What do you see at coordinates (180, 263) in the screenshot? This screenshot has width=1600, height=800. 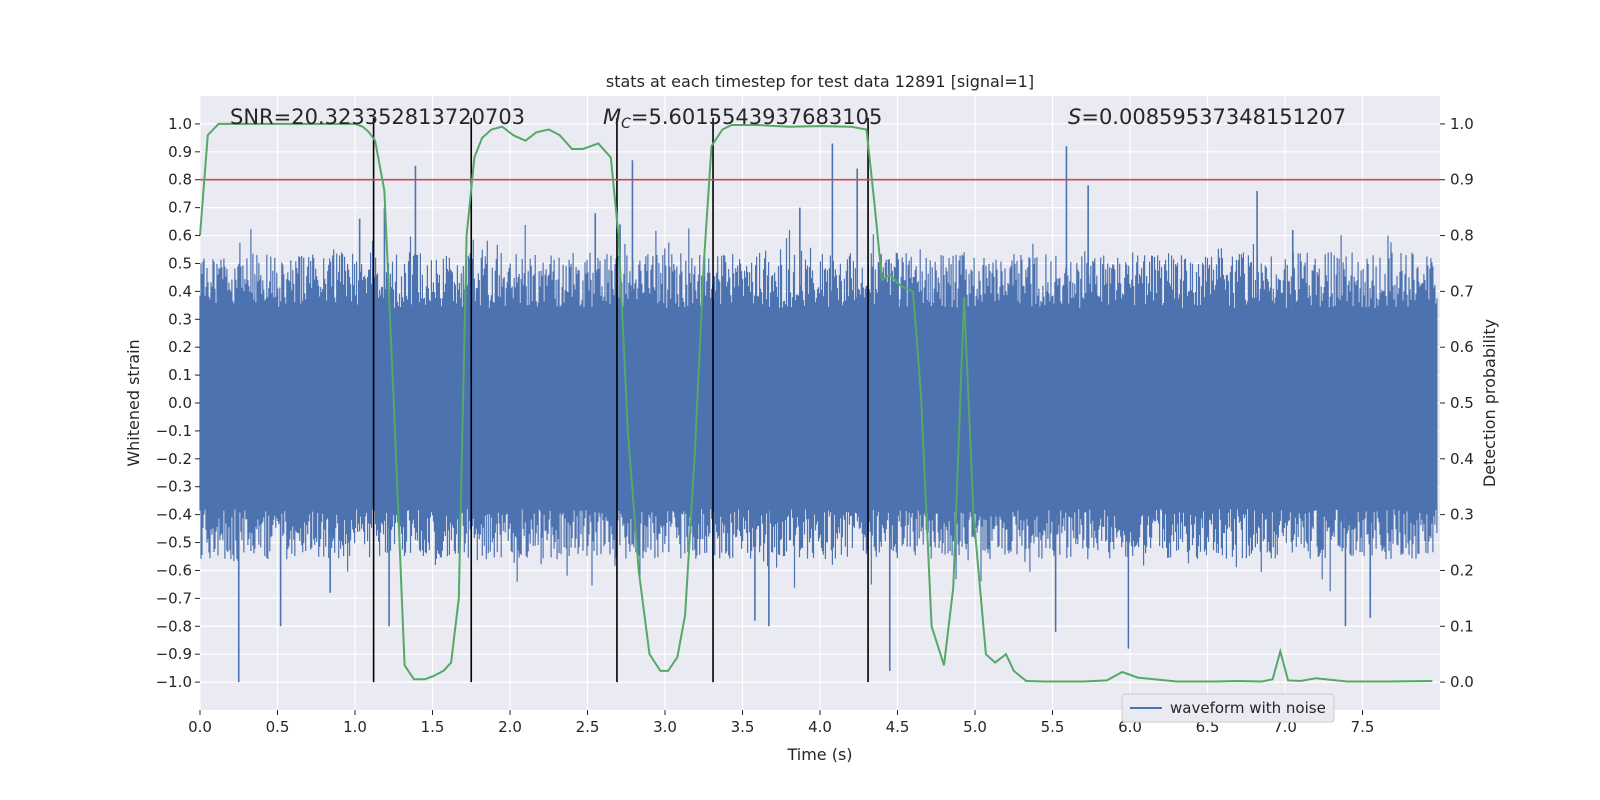 I see `y-tick-label: 0.5` at bounding box center [180, 263].